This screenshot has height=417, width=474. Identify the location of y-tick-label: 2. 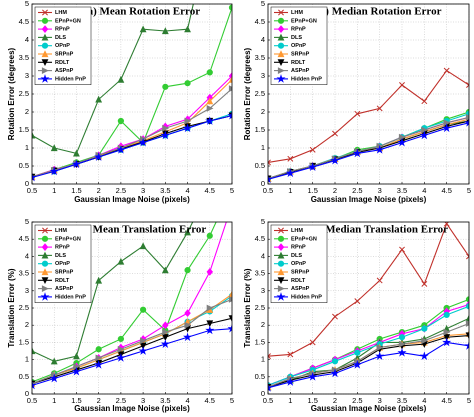
(27, 111).